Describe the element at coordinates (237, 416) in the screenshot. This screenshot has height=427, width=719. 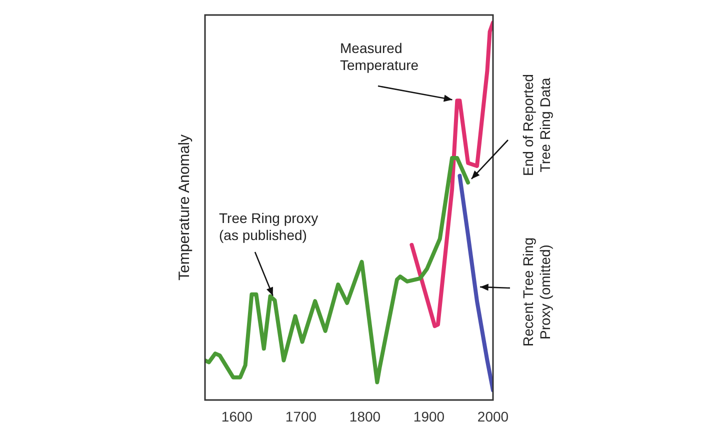
I see `x-tick-label: 1600` at that location.